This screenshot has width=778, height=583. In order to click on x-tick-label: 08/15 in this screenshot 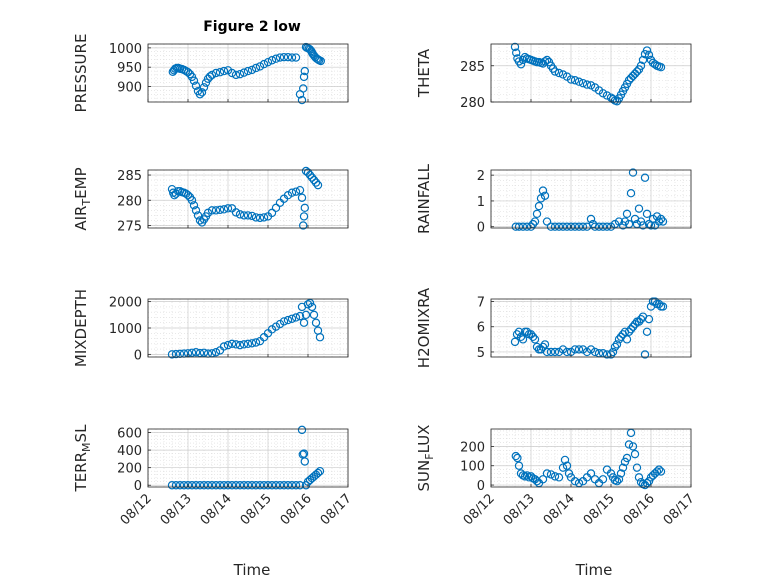, I will do `click(599, 509)`.